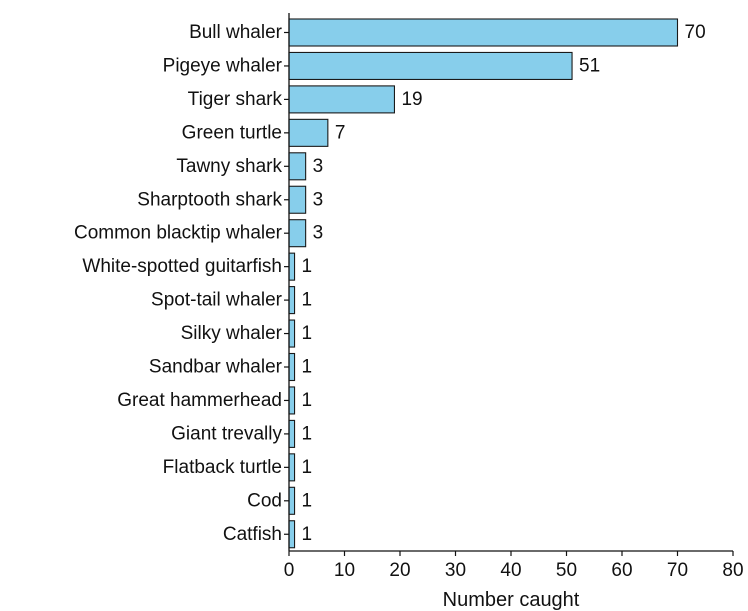  I want to click on category-label: Flatback turtle, so click(222, 467).